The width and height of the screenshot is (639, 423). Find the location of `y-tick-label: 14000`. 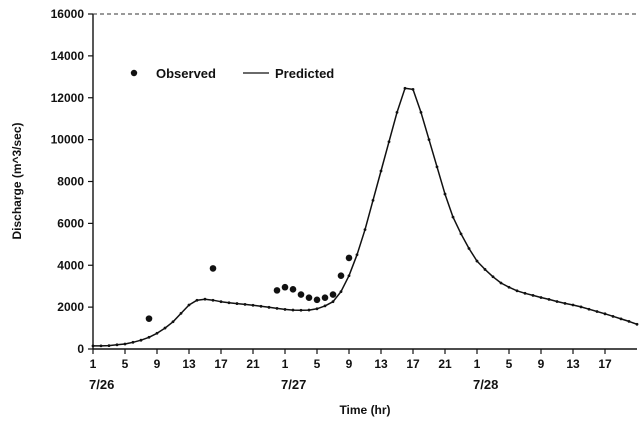

y-tick-label: 14000 is located at coordinates (68, 56).